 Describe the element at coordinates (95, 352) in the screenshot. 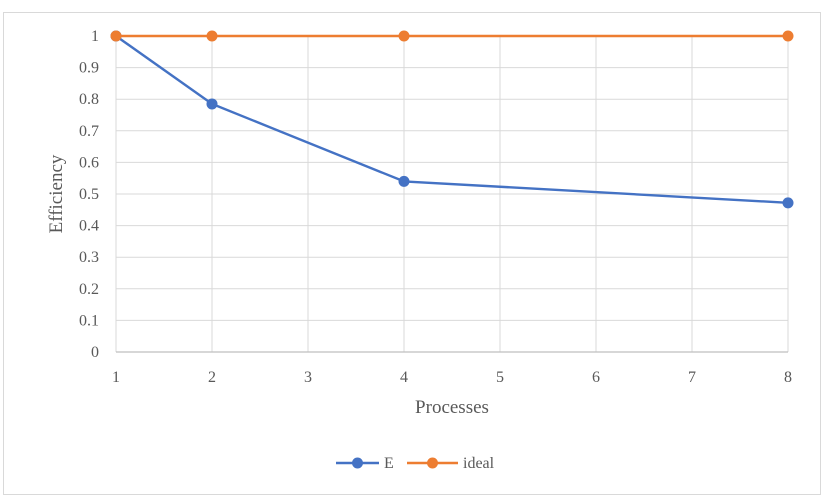

I see `y-tick-label: 0` at that location.